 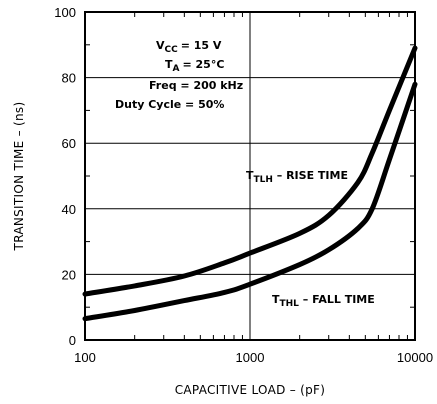 I want to click on x-axis-title: CAPACITIVE LOAD – (pF), so click(x=250, y=390).